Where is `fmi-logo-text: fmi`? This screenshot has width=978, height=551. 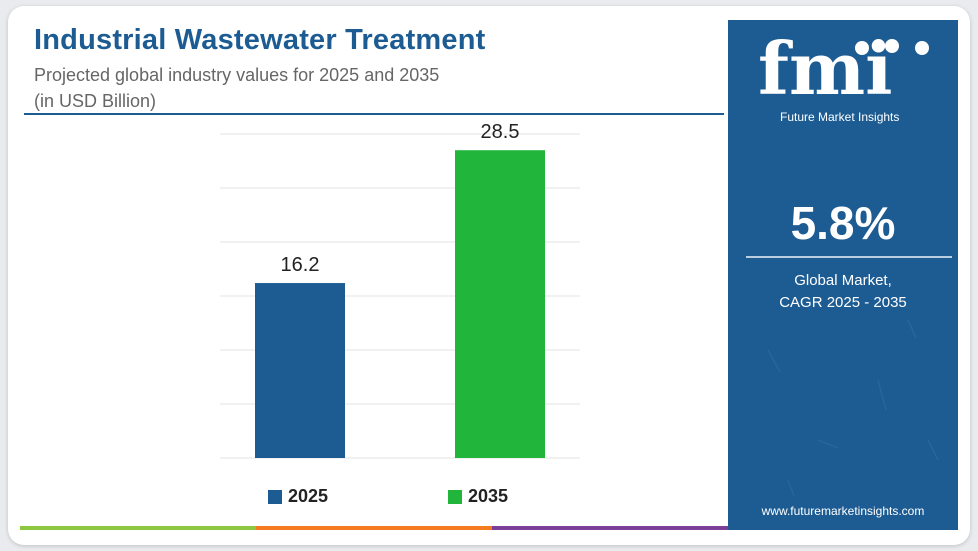 fmi-logo-text: fmi is located at coordinates (825, 68).